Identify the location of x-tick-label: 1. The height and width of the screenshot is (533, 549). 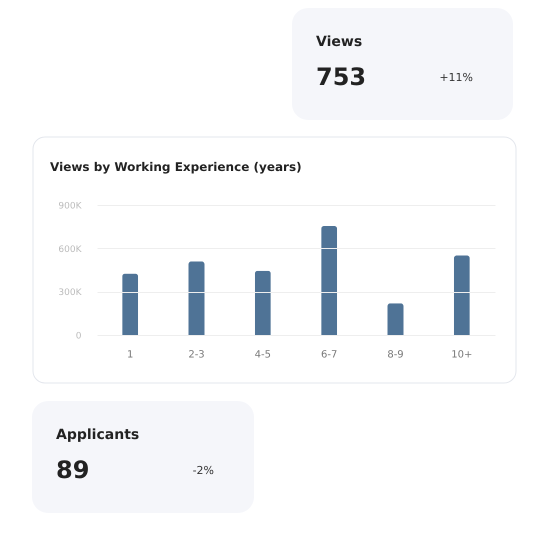
(130, 355).